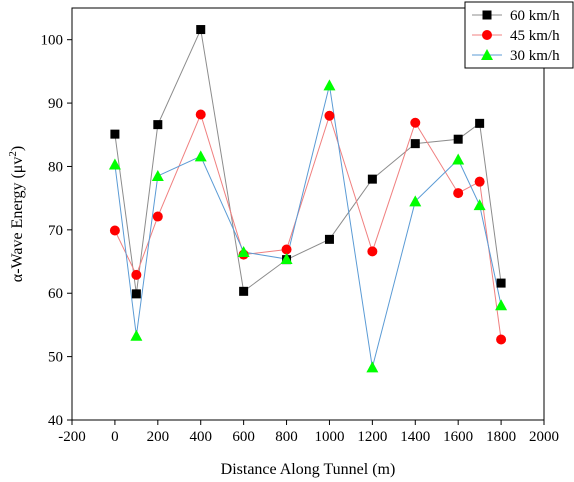 The image size is (574, 482). Describe the element at coordinates (308, 469) in the screenshot. I see `x-axis-title: Distance Along Tunnel (m)` at that location.